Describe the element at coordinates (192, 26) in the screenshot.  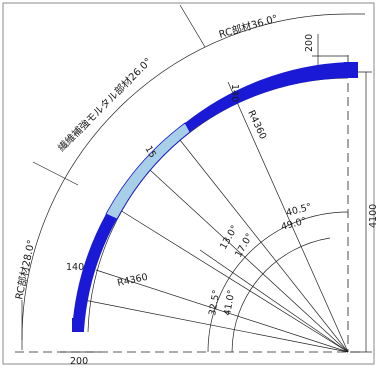
I see `segment-tick-top` at that location.